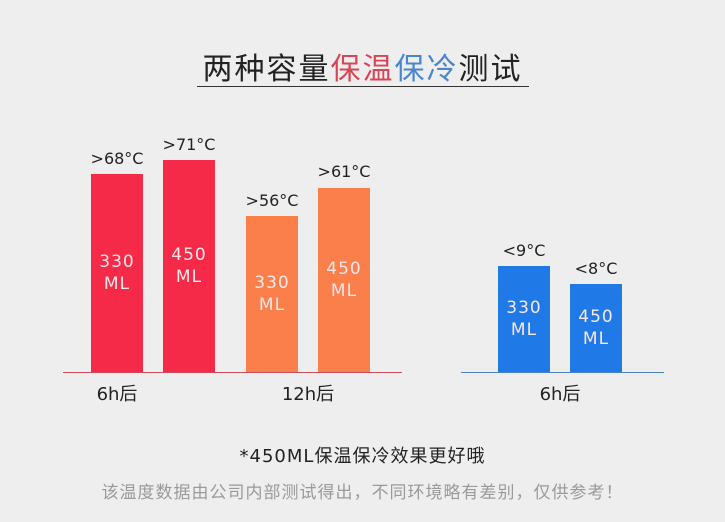 This screenshot has width=725, height=522. What do you see at coordinates (272, 294) in the screenshot?
I see `bar-hot-12h-330: 330 ML` at bounding box center [272, 294].